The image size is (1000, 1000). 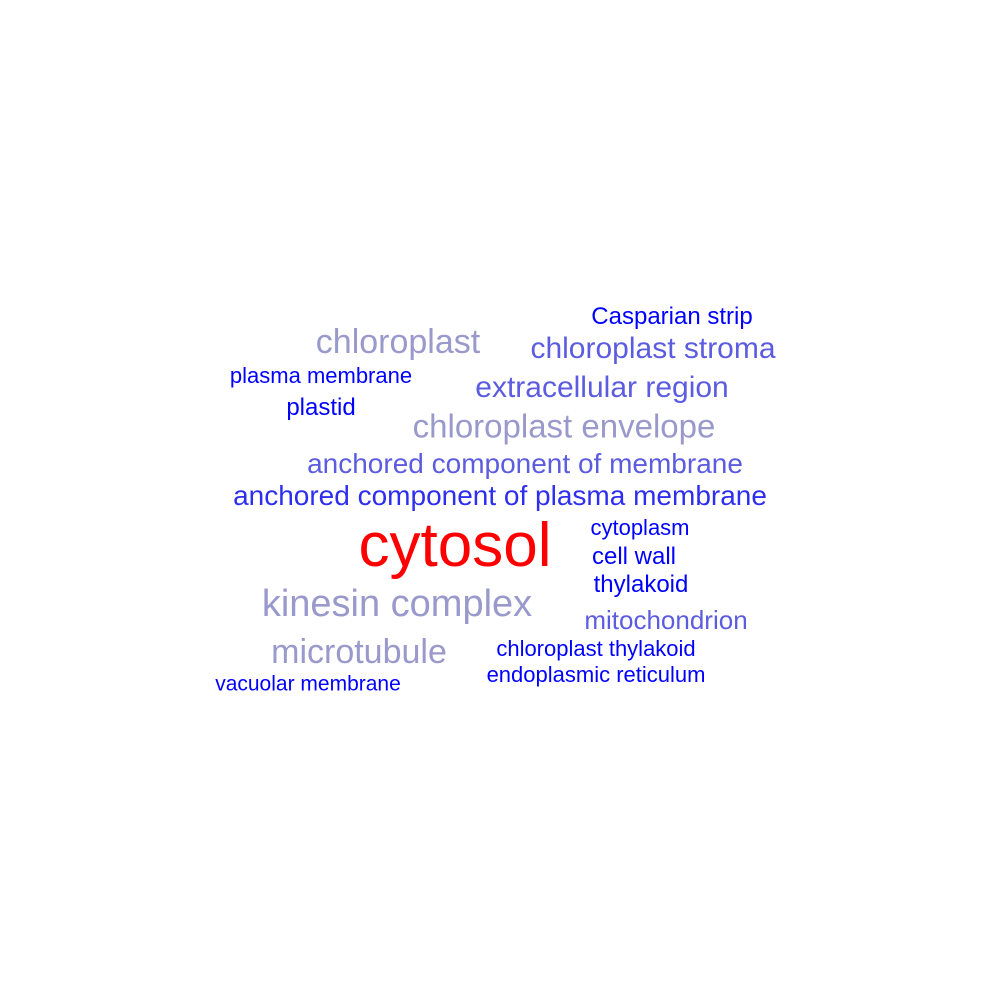 I want to click on word-cytosol: cytosol, so click(x=455, y=545).